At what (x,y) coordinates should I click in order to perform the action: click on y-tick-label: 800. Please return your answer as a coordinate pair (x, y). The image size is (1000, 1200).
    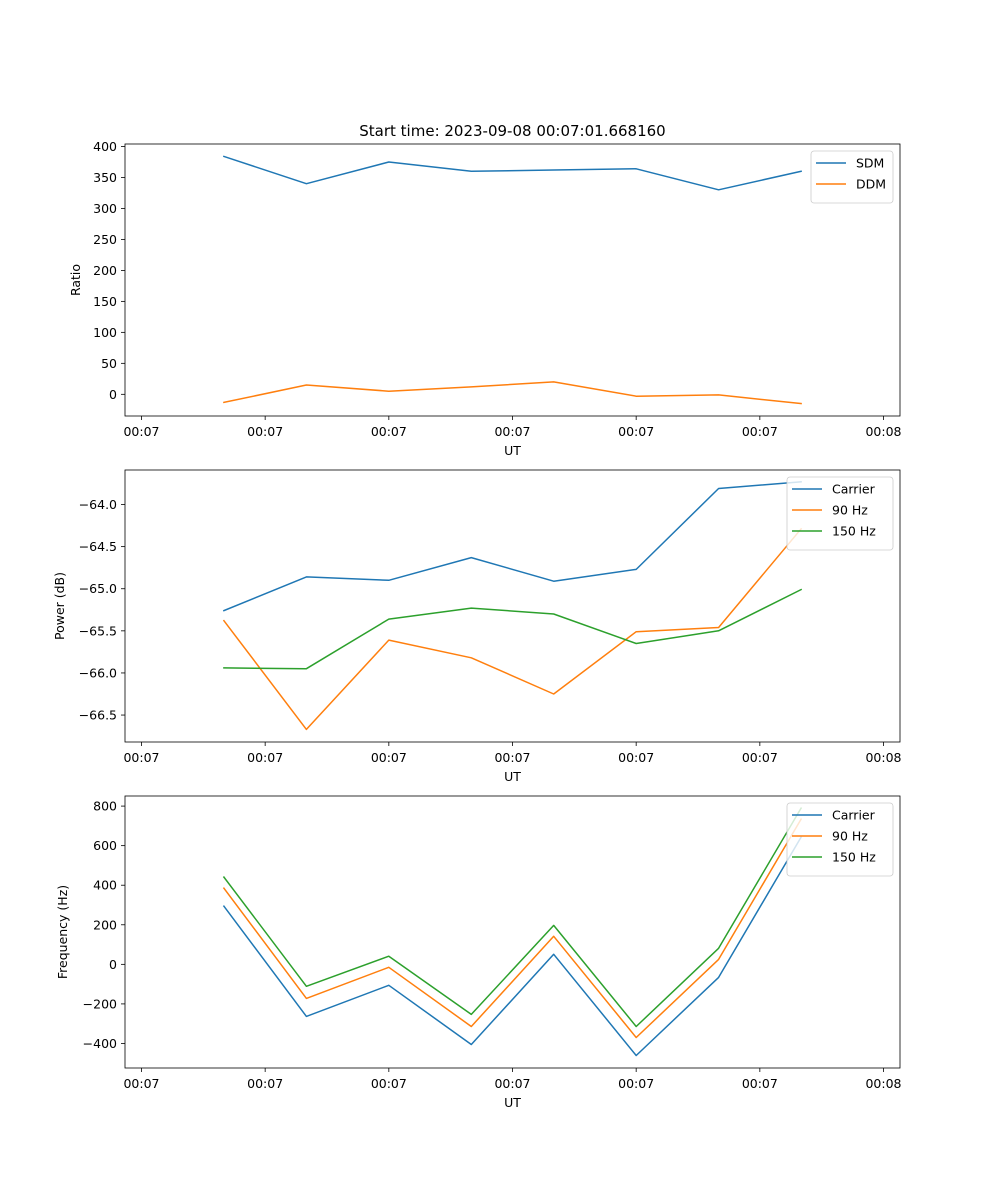
    Looking at the image, I should click on (105, 806).